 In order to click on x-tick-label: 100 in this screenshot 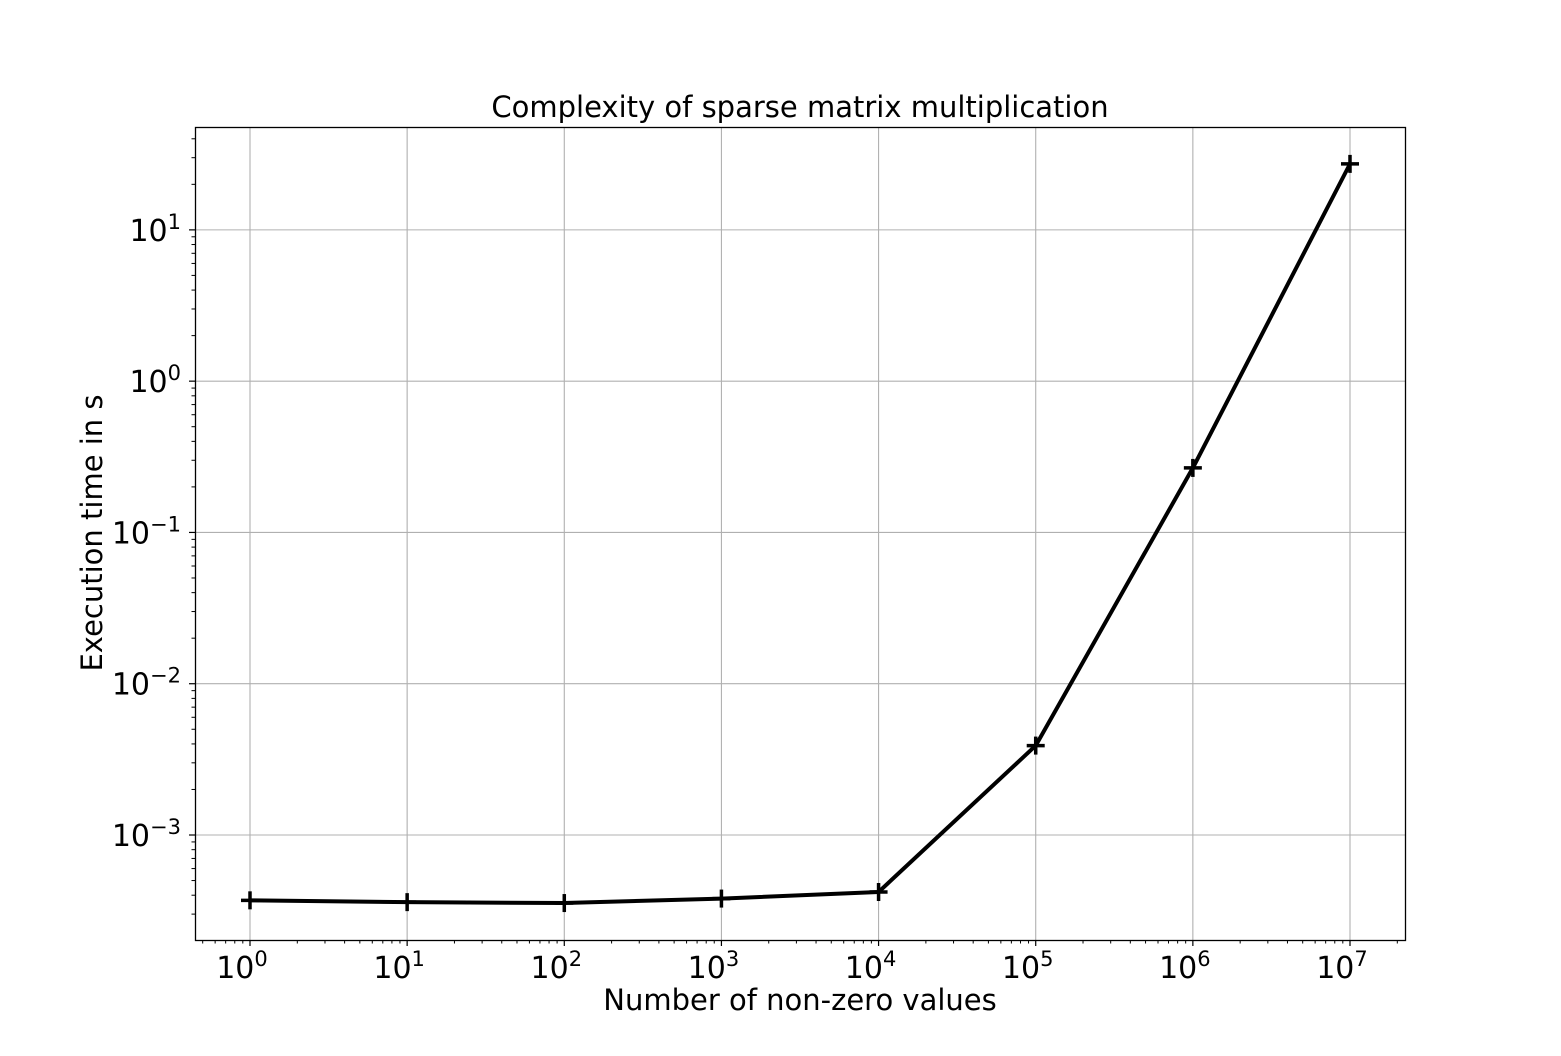, I will do `click(242, 966)`.